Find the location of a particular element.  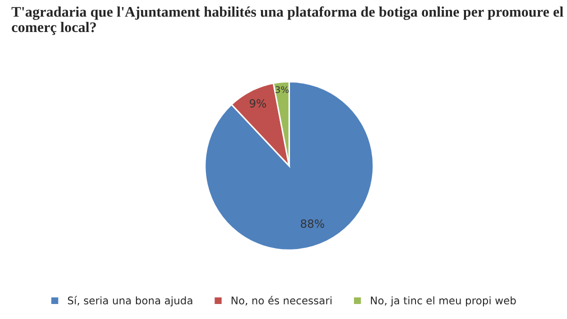

legend-label: Sí, seria una bona ajuda is located at coordinates (130, 301).